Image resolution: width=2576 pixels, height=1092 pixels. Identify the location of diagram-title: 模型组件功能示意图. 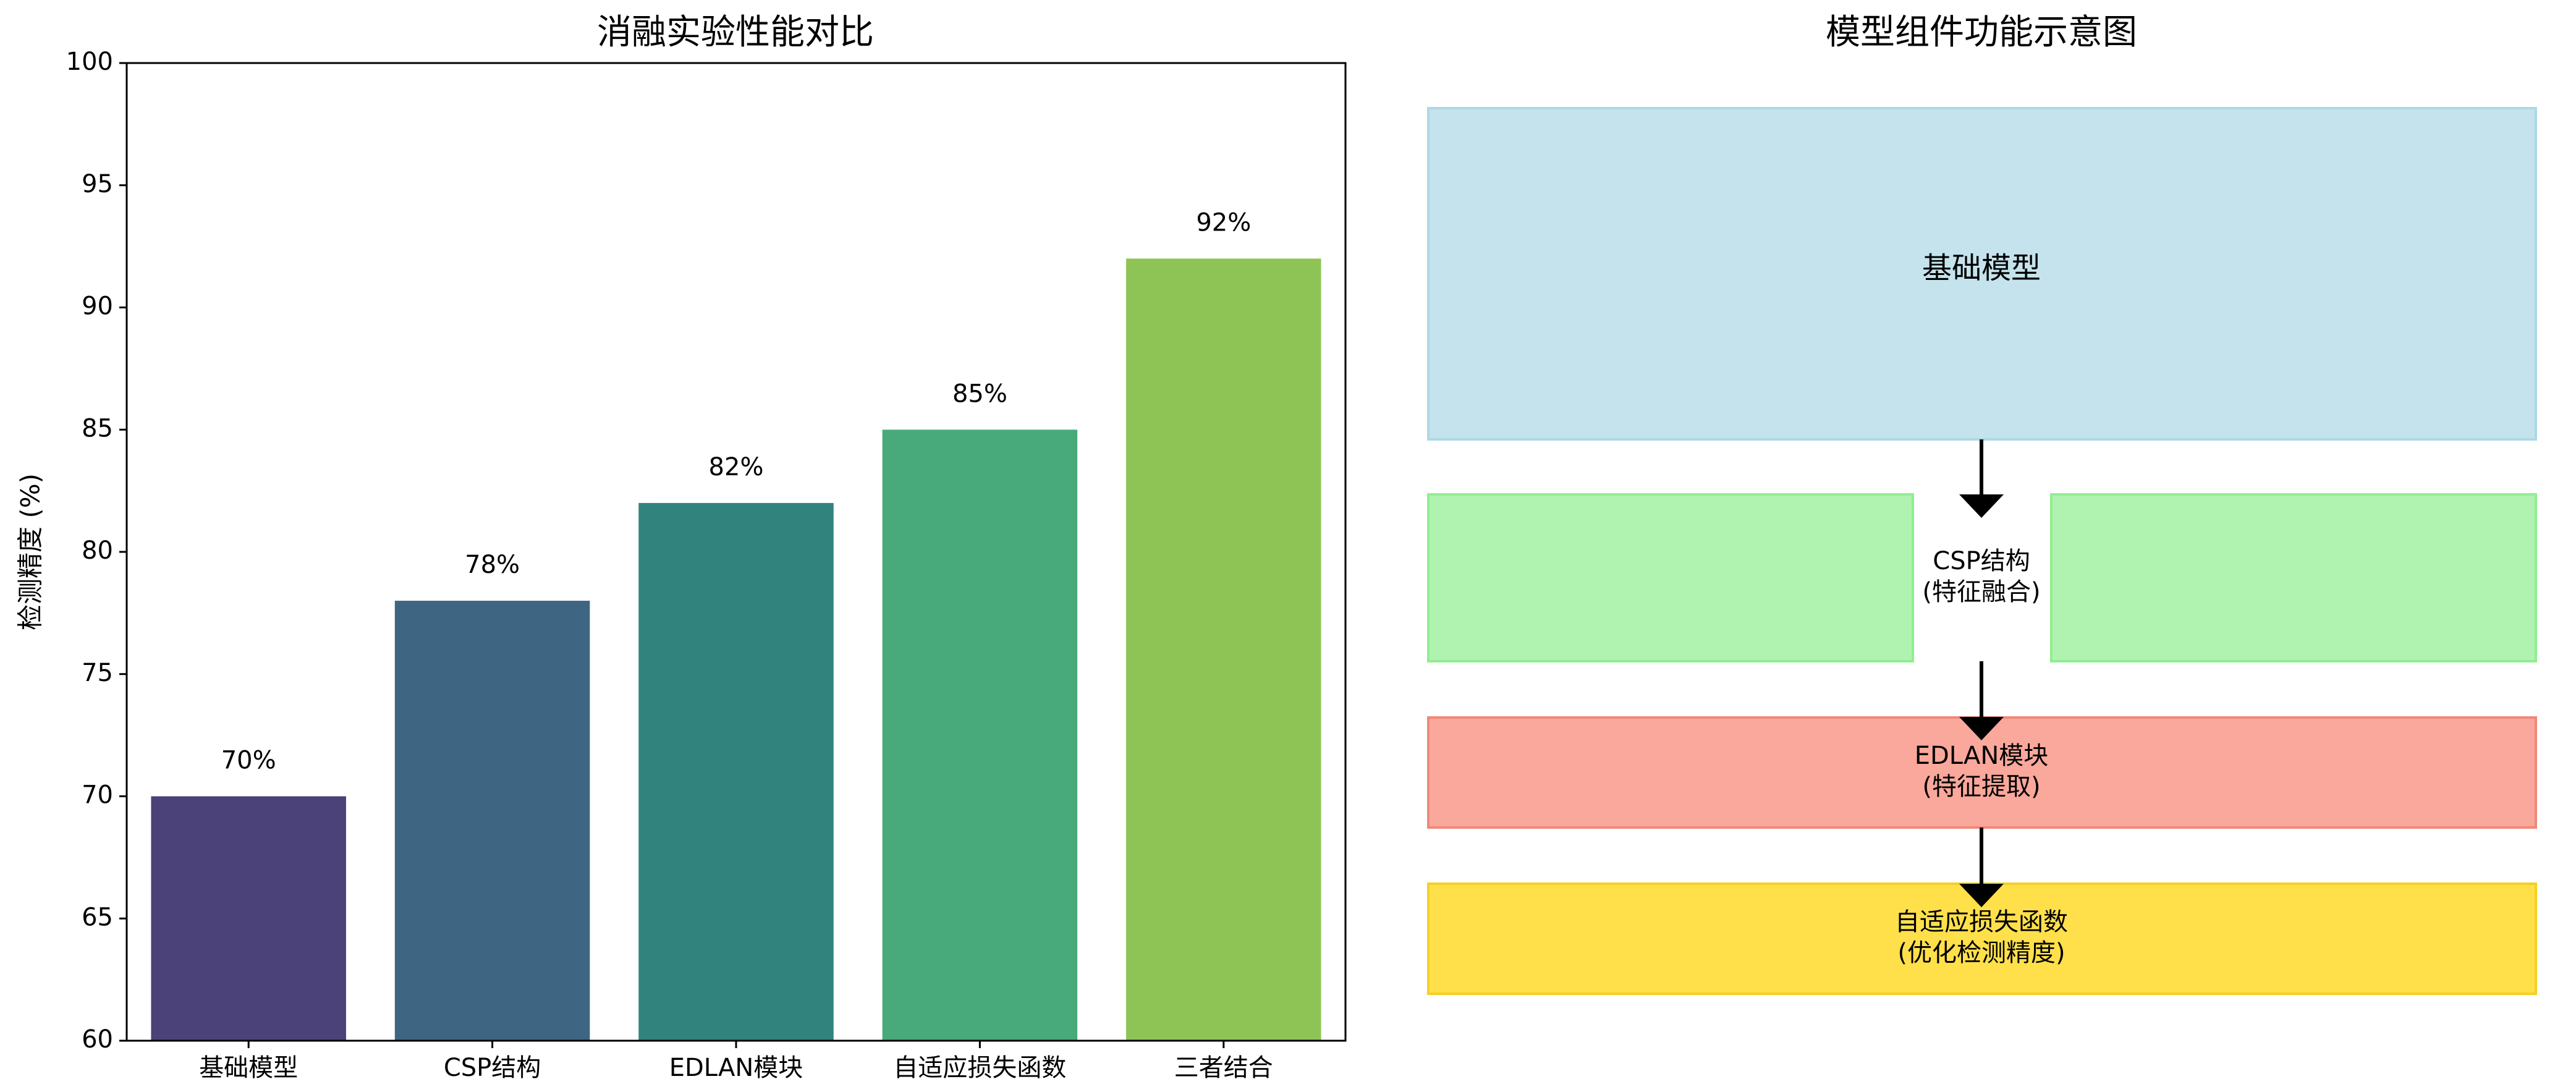
(1981, 32).